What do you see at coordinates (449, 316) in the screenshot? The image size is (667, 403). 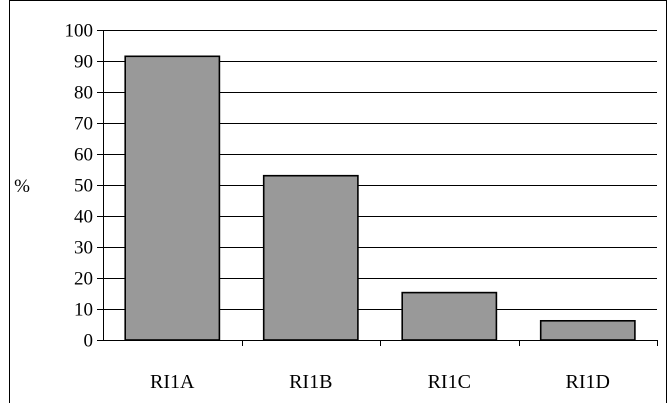 I see `bar-RI1C` at bounding box center [449, 316].